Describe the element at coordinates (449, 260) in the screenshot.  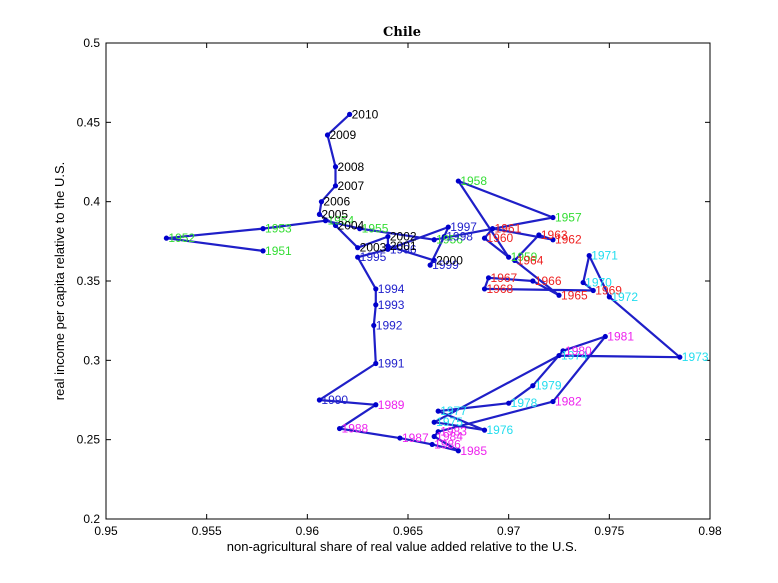
I see `point-label-2000: 2000` at that location.